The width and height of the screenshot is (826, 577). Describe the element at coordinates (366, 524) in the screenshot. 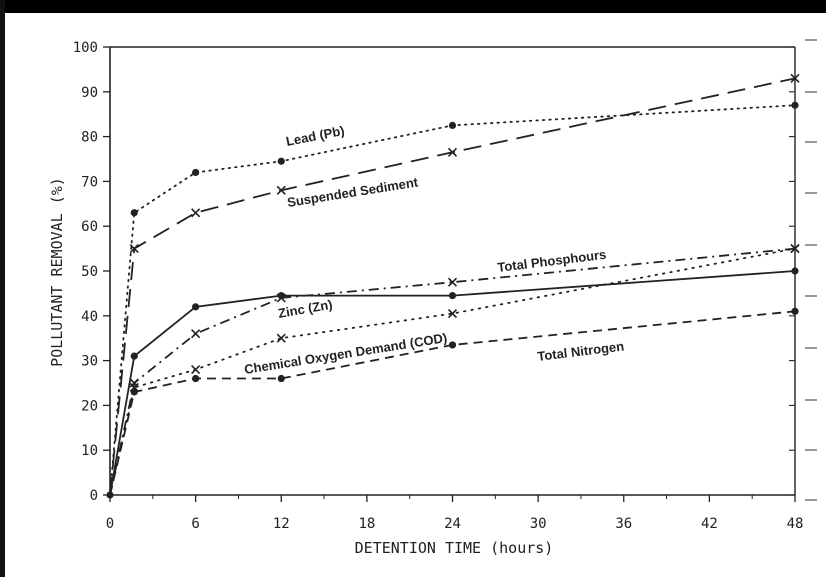

I see `x-tick-label: 18` at that location.